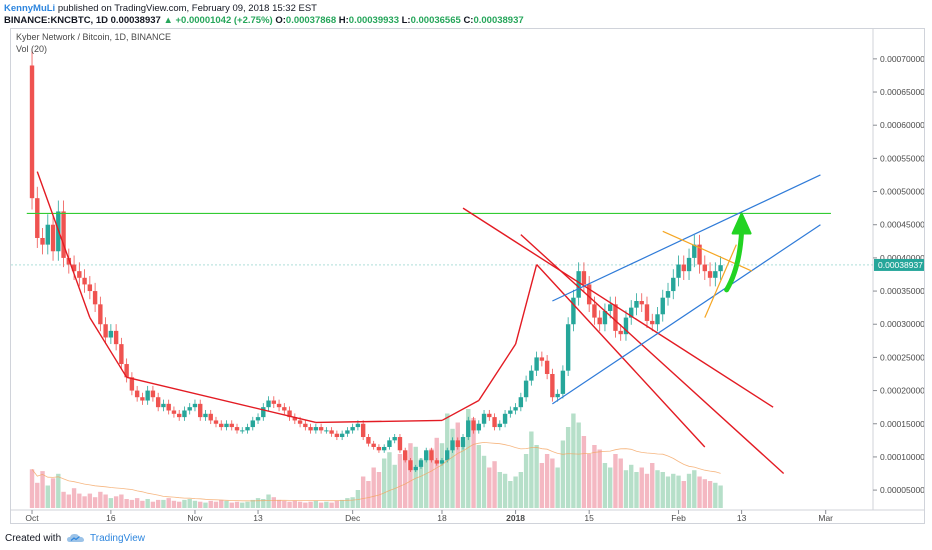  What do you see at coordinates (899, 264) in the screenshot?
I see `last-price-tag` at bounding box center [899, 264].